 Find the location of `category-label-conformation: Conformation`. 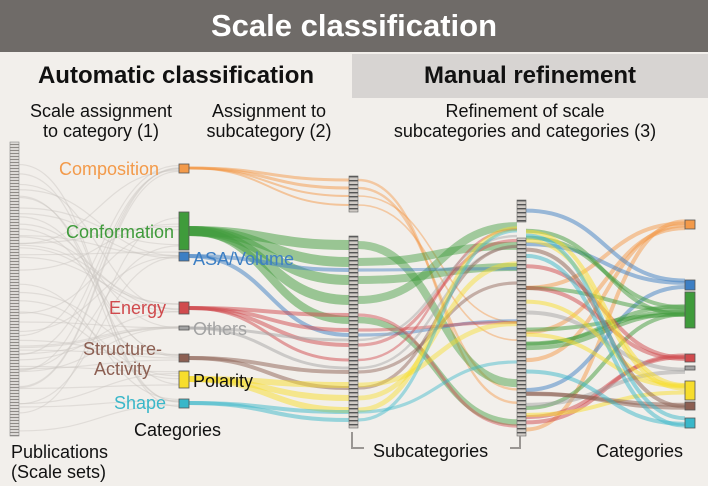

category-label-conformation: Conformation is located at coordinates (120, 232).